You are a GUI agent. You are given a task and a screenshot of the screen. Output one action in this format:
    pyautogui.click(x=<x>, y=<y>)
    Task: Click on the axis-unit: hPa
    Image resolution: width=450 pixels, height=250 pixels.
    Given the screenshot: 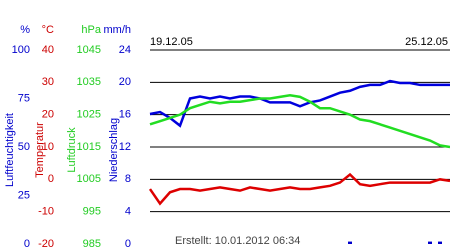 What is the action you would take?
    pyautogui.click(x=91, y=30)
    